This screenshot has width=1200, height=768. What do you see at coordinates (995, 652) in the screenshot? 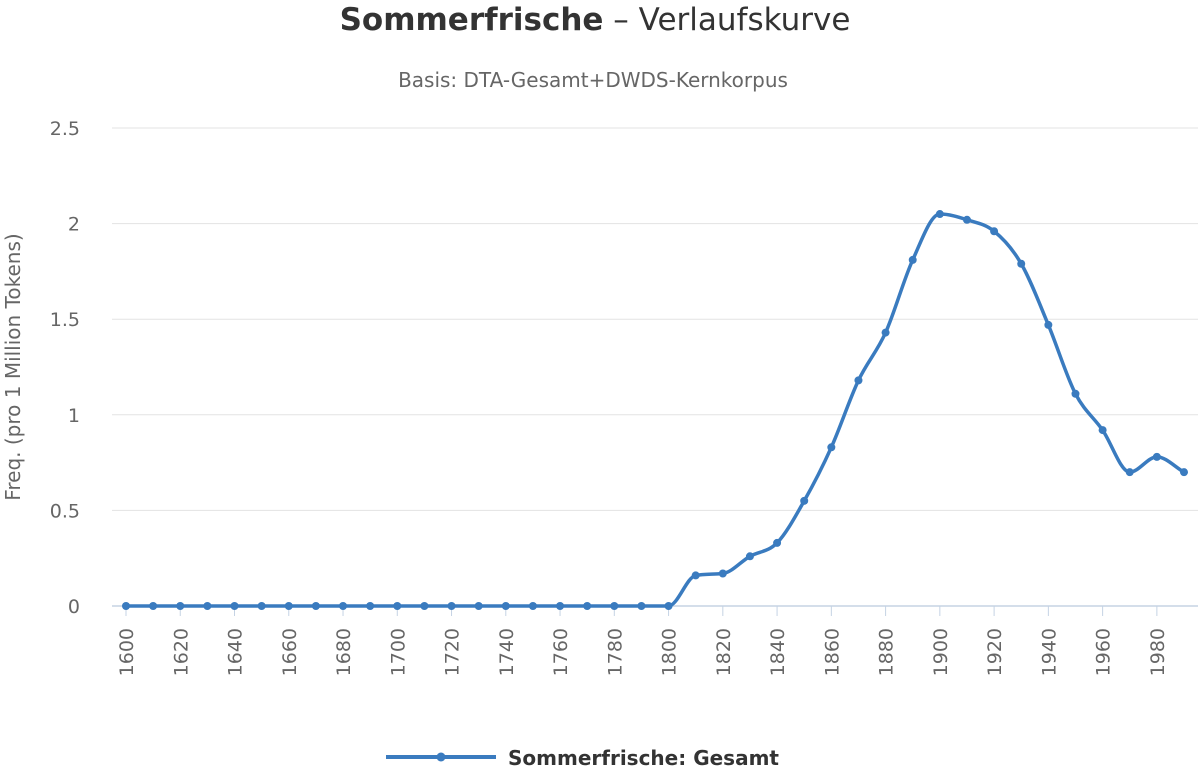
I see `x-tick-label: 1920` at bounding box center [995, 652].